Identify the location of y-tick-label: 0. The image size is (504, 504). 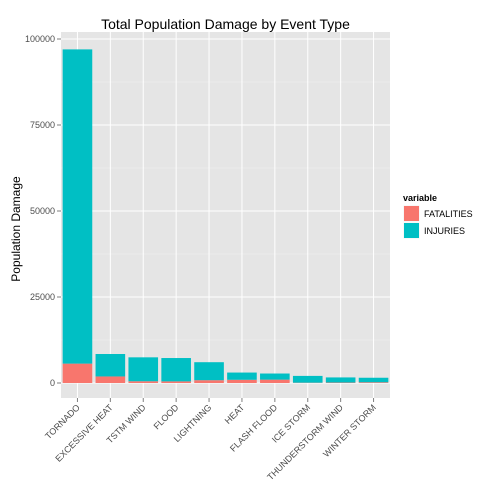
(52, 383).